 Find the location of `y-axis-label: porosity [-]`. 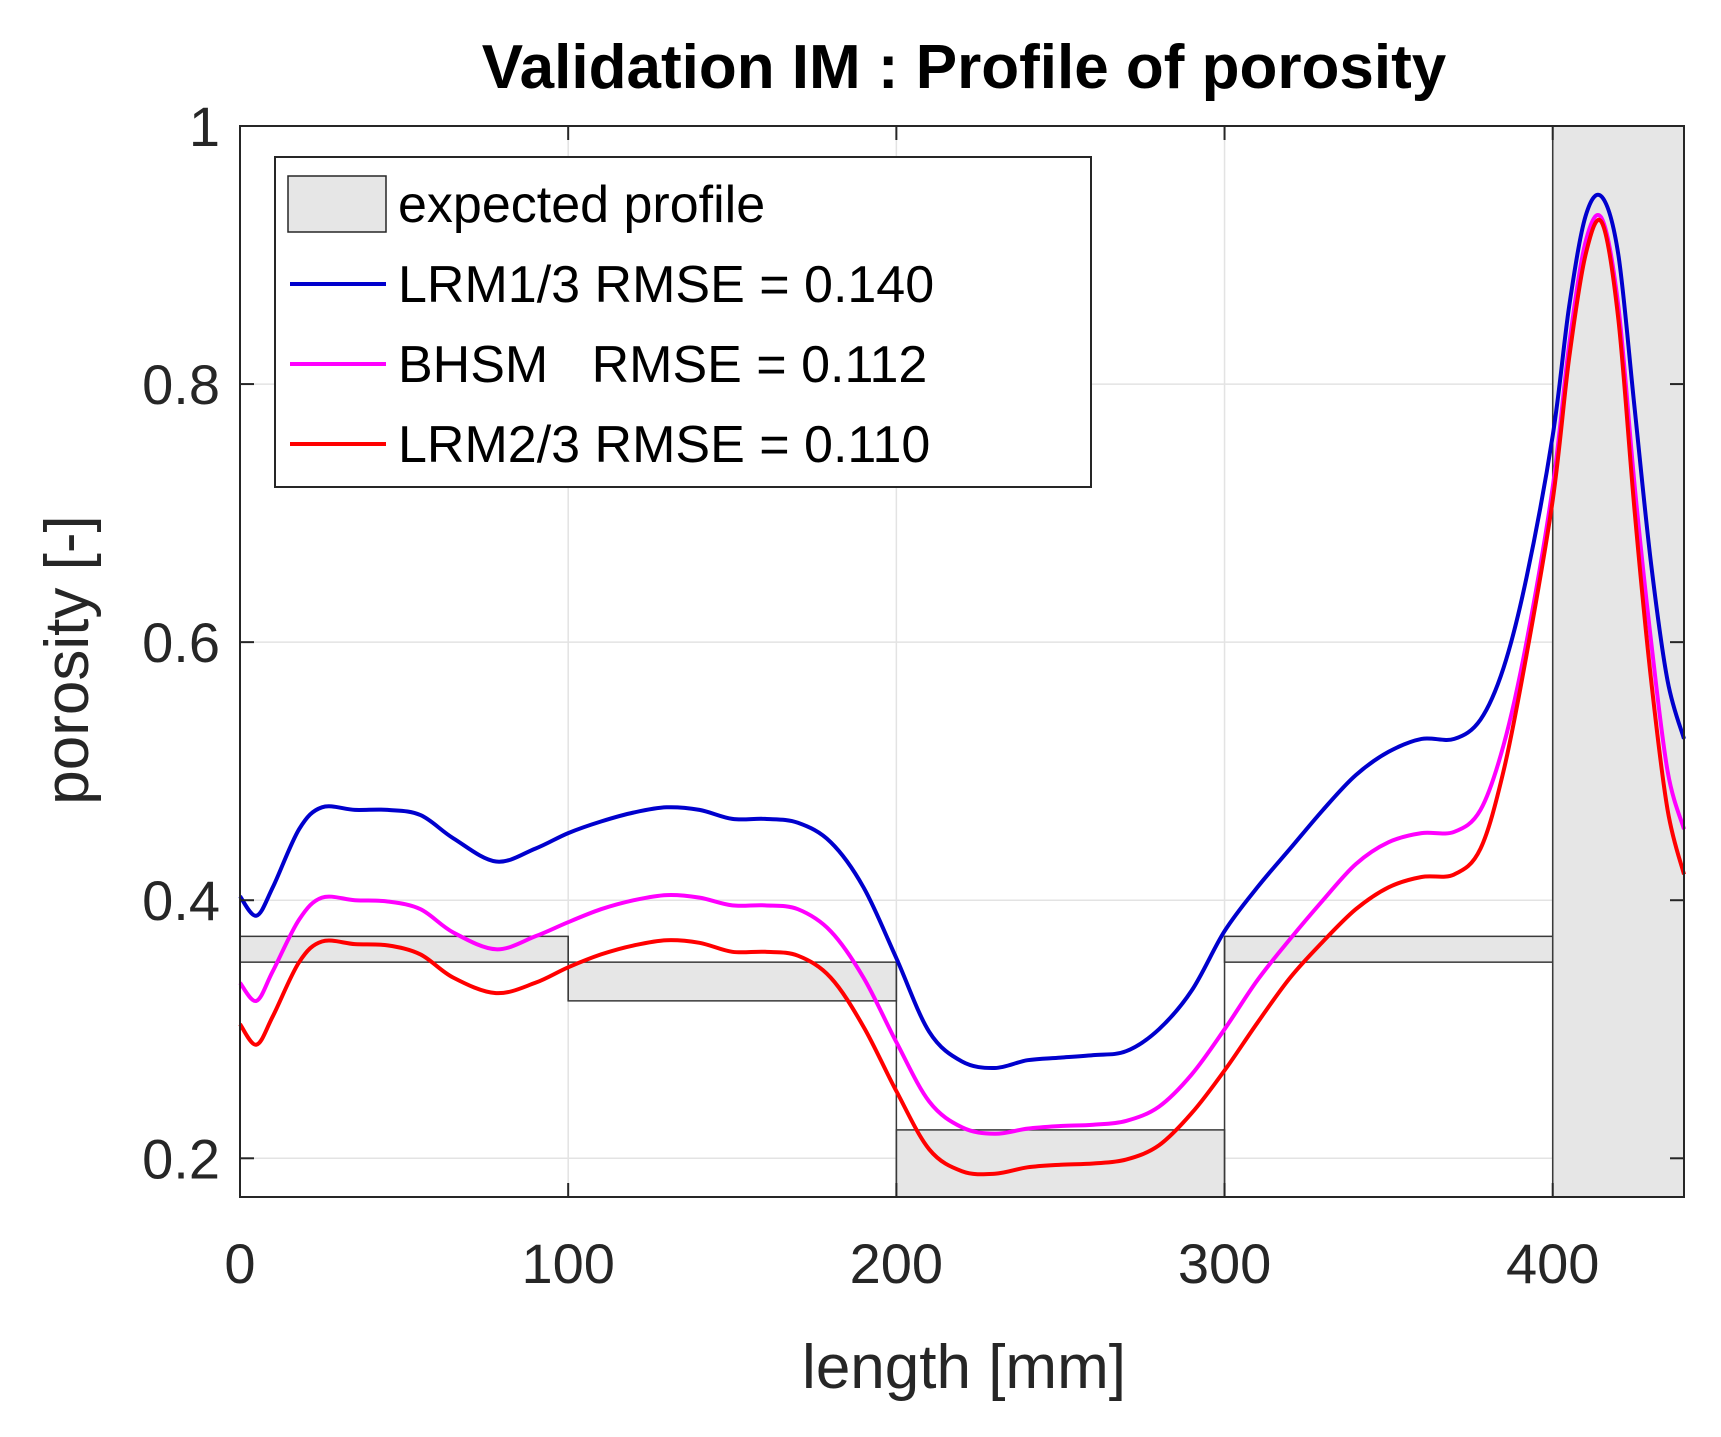

y-axis-label: porosity [-] is located at coordinates (67, 659).